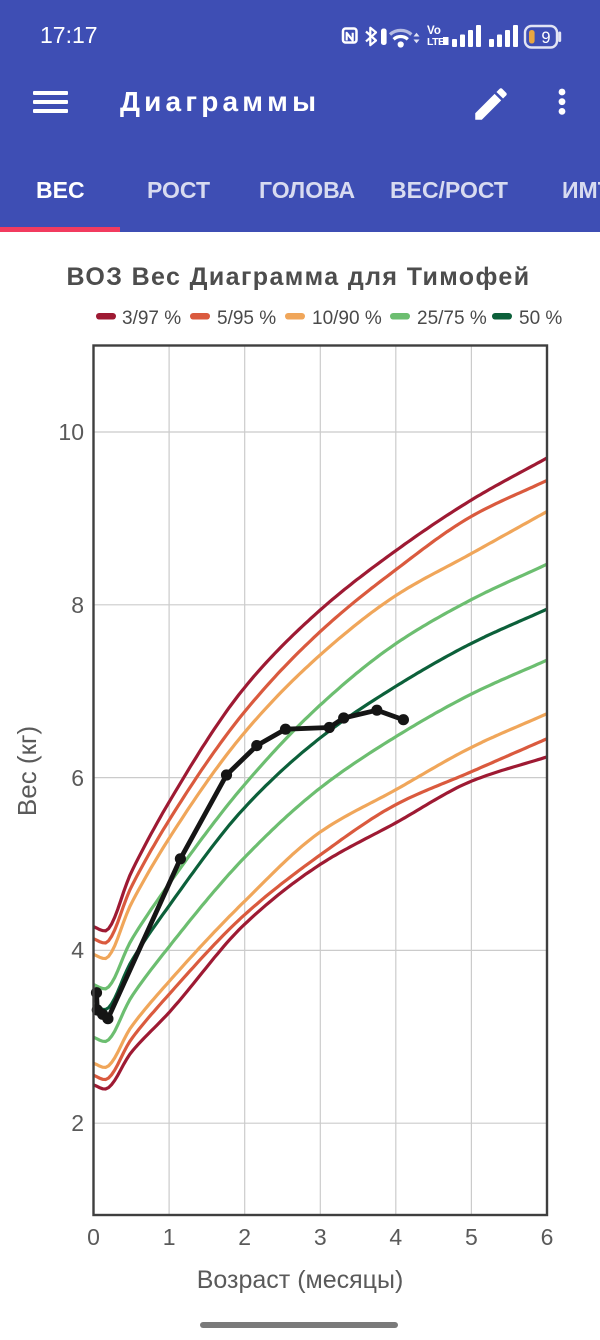 The image size is (600, 1340). Describe the element at coordinates (540, 318) in the screenshot. I see `svg-text: 50 %` at that location.